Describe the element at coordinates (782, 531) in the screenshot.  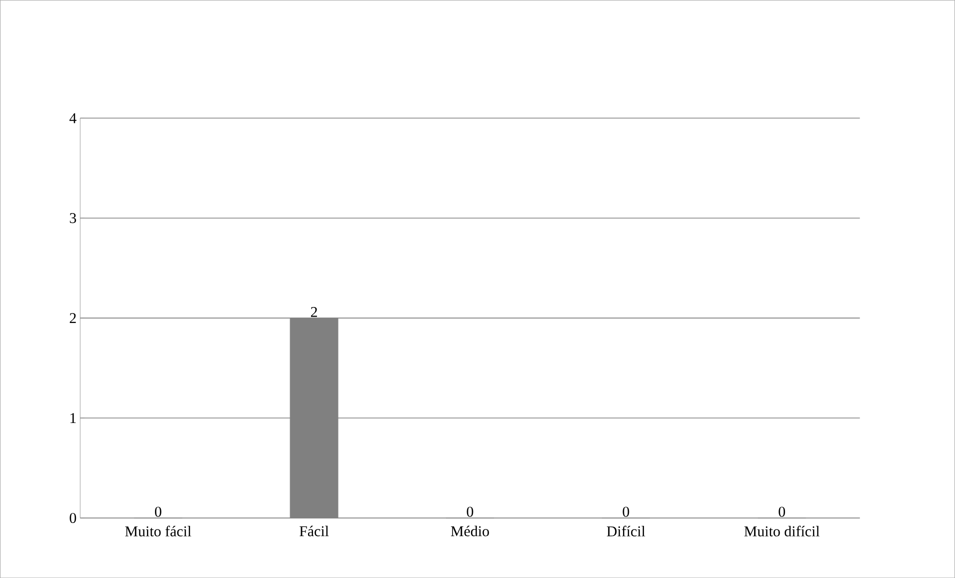
I see `x-tick-label: Muito difícil` at that location.